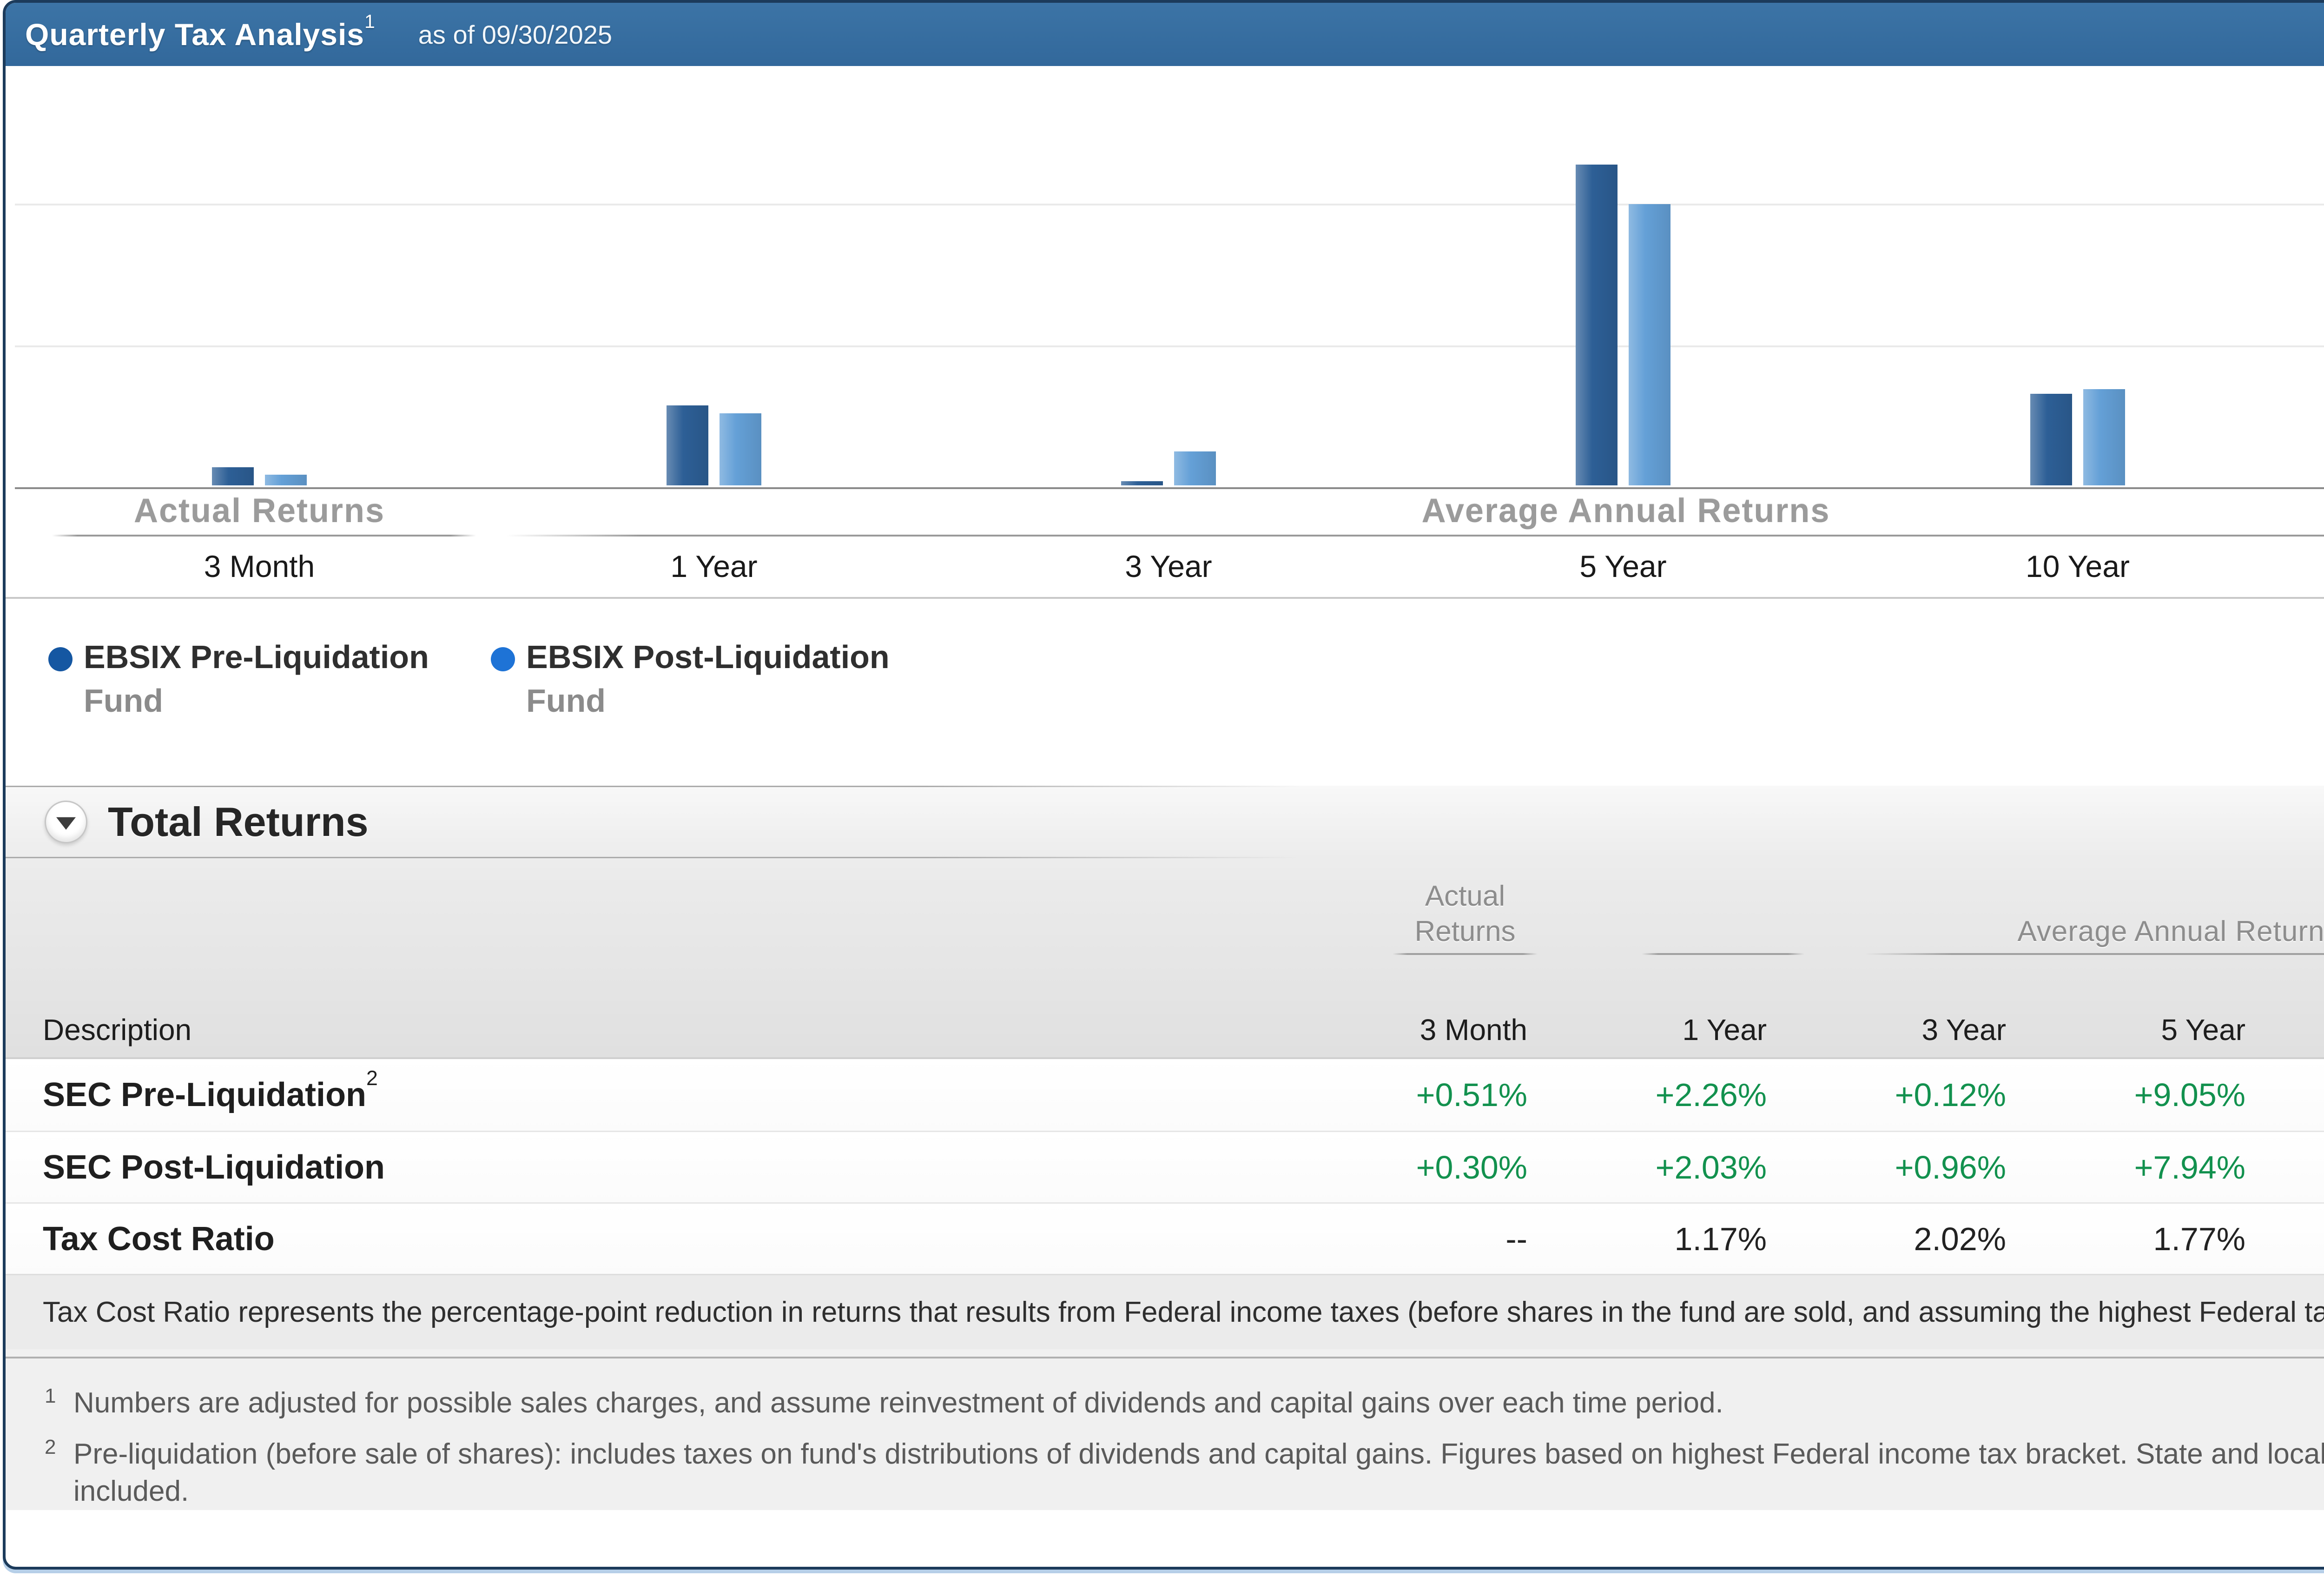 This screenshot has width=2324, height=1577. Describe the element at coordinates (233, 476) in the screenshot. I see `bar-ebsix-pre-liquidation-fund-3-month` at that location.